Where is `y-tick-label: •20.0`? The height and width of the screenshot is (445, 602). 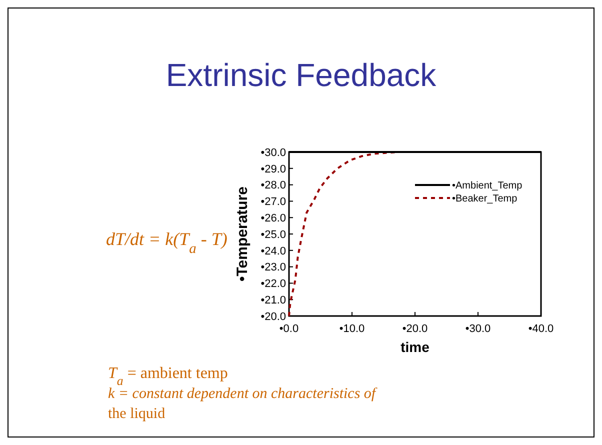 y-tick-label: •20.0 is located at coordinates (273, 316).